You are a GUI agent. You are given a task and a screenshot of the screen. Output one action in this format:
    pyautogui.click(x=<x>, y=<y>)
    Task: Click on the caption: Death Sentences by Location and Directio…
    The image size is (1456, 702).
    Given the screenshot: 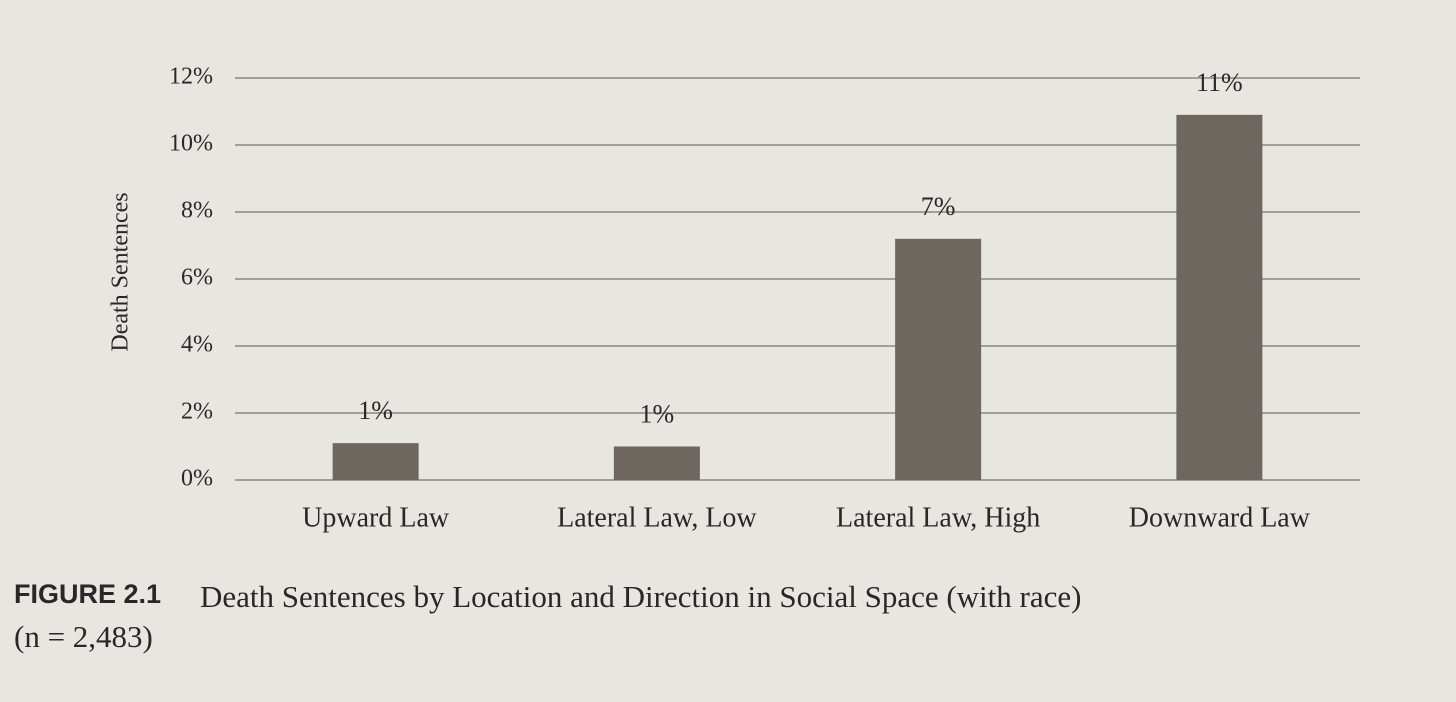 What is the action you would take?
    pyautogui.click(x=640, y=596)
    